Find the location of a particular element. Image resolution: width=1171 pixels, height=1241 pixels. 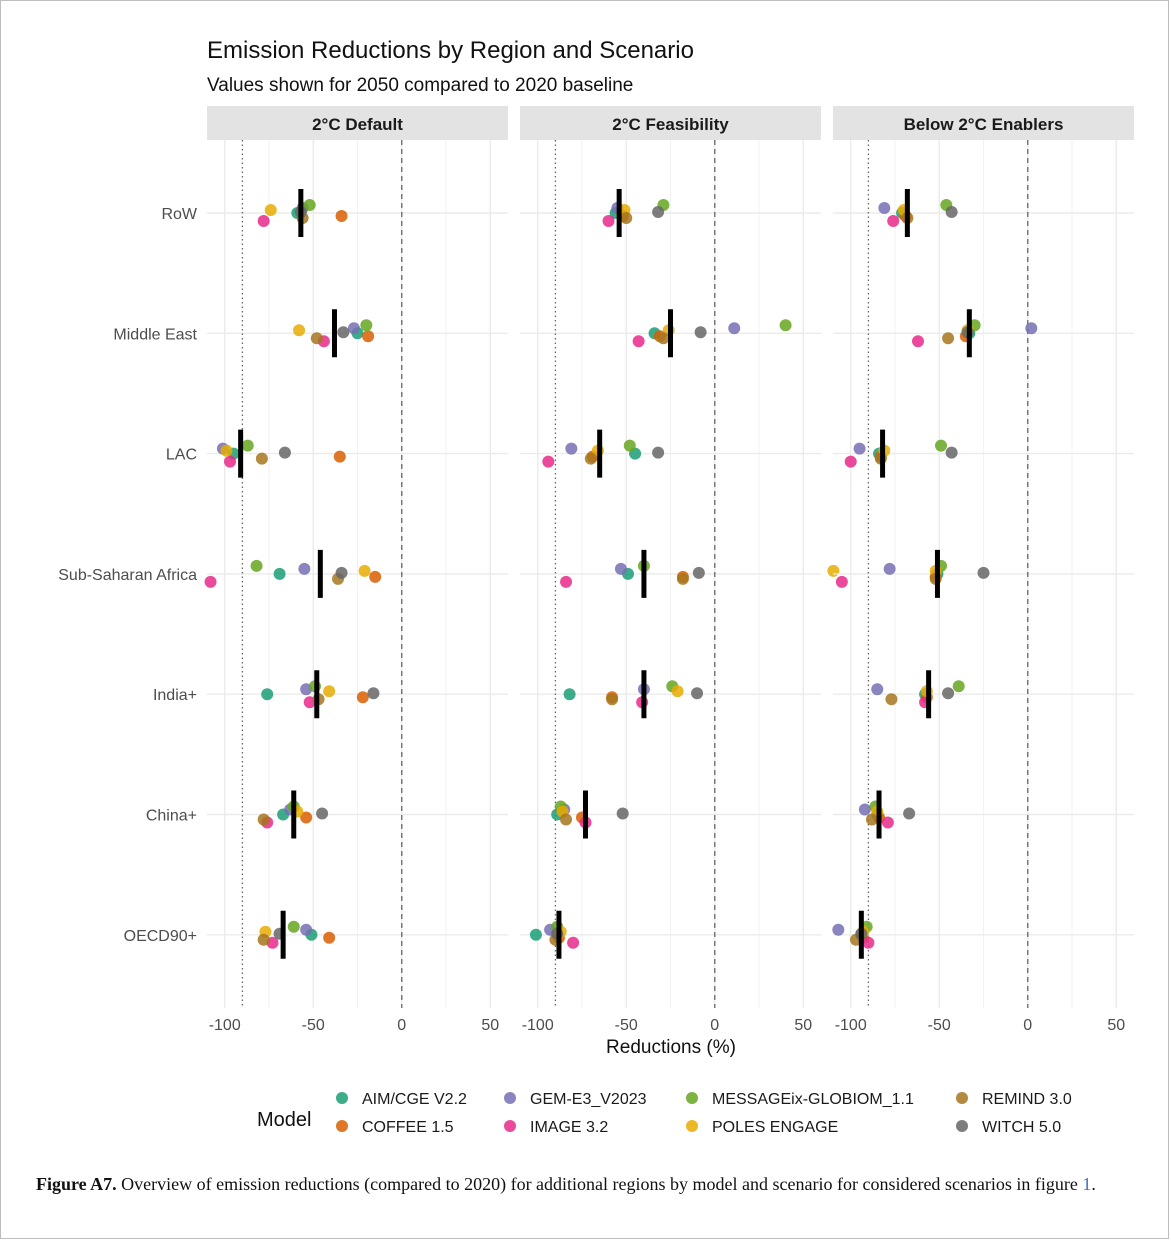

legend-item-aim-cge-v2-2: AIM/CGE V2.2 is located at coordinates (401, 1099).